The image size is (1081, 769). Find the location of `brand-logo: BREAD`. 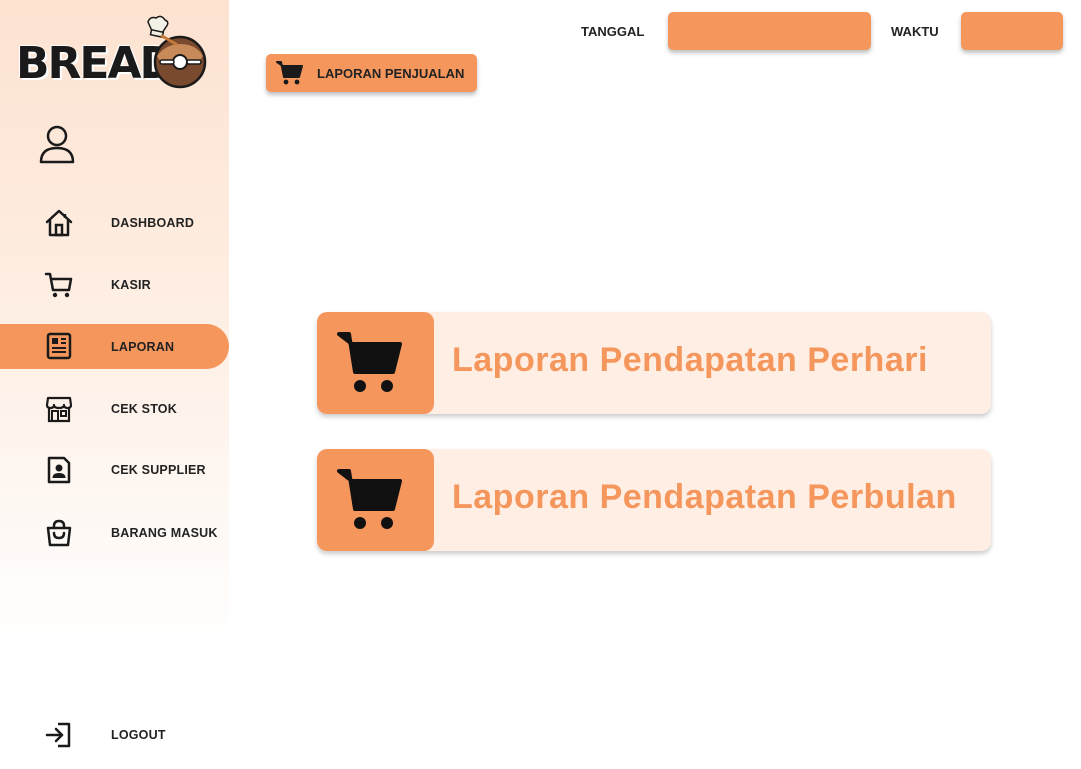

brand-logo: BREAD is located at coordinates (116, 53).